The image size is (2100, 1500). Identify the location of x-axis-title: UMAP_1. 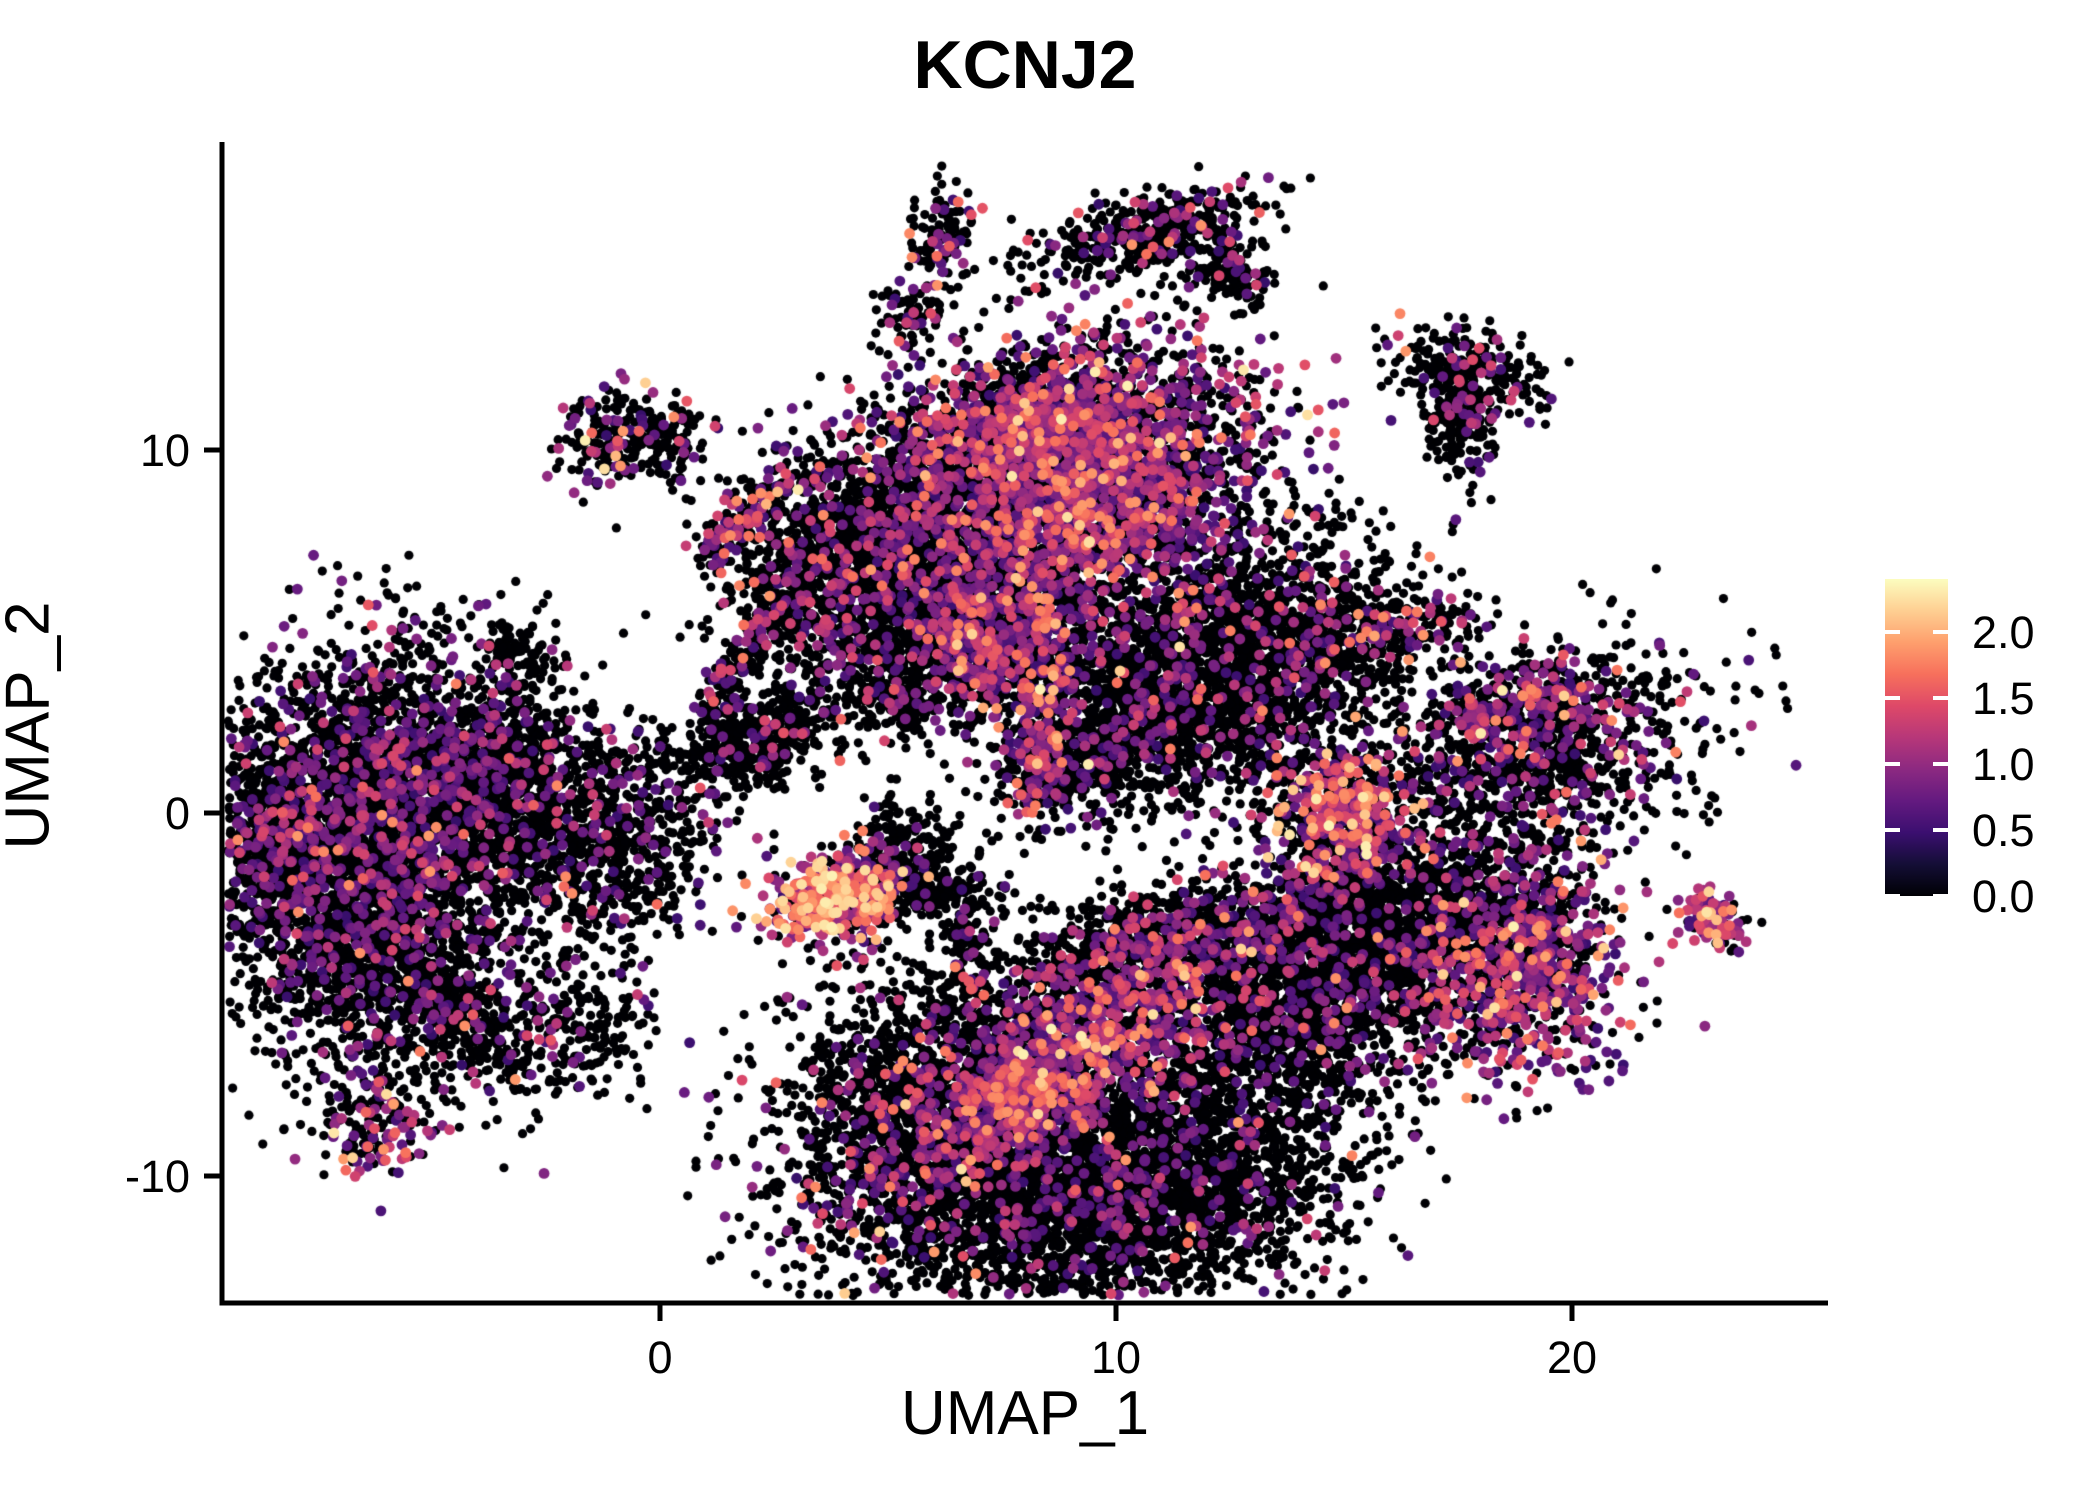
(1025, 1413).